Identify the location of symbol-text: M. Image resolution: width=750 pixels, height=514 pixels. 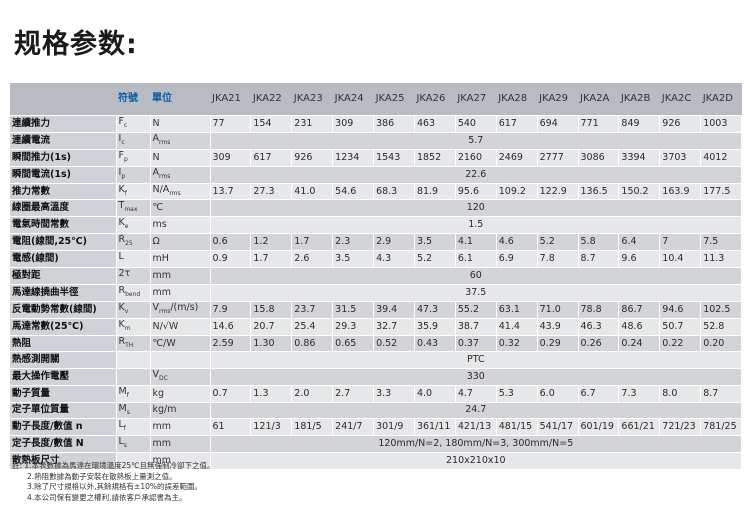
(122, 391).